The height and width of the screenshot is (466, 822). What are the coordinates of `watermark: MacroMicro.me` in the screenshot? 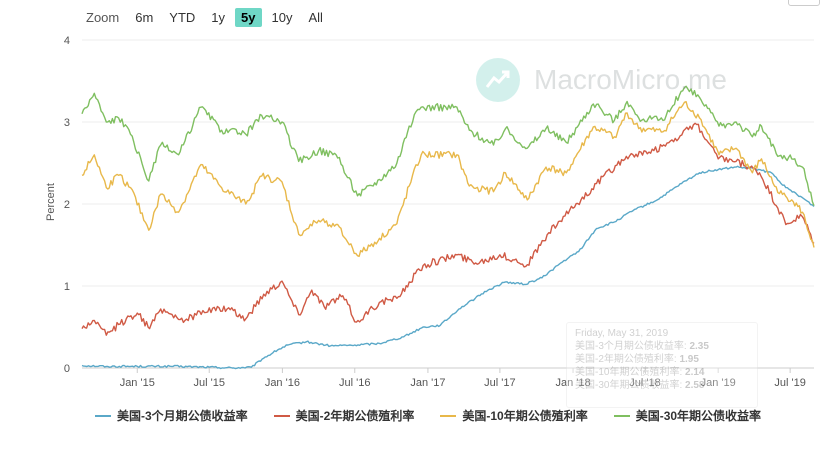 It's located at (601, 80).